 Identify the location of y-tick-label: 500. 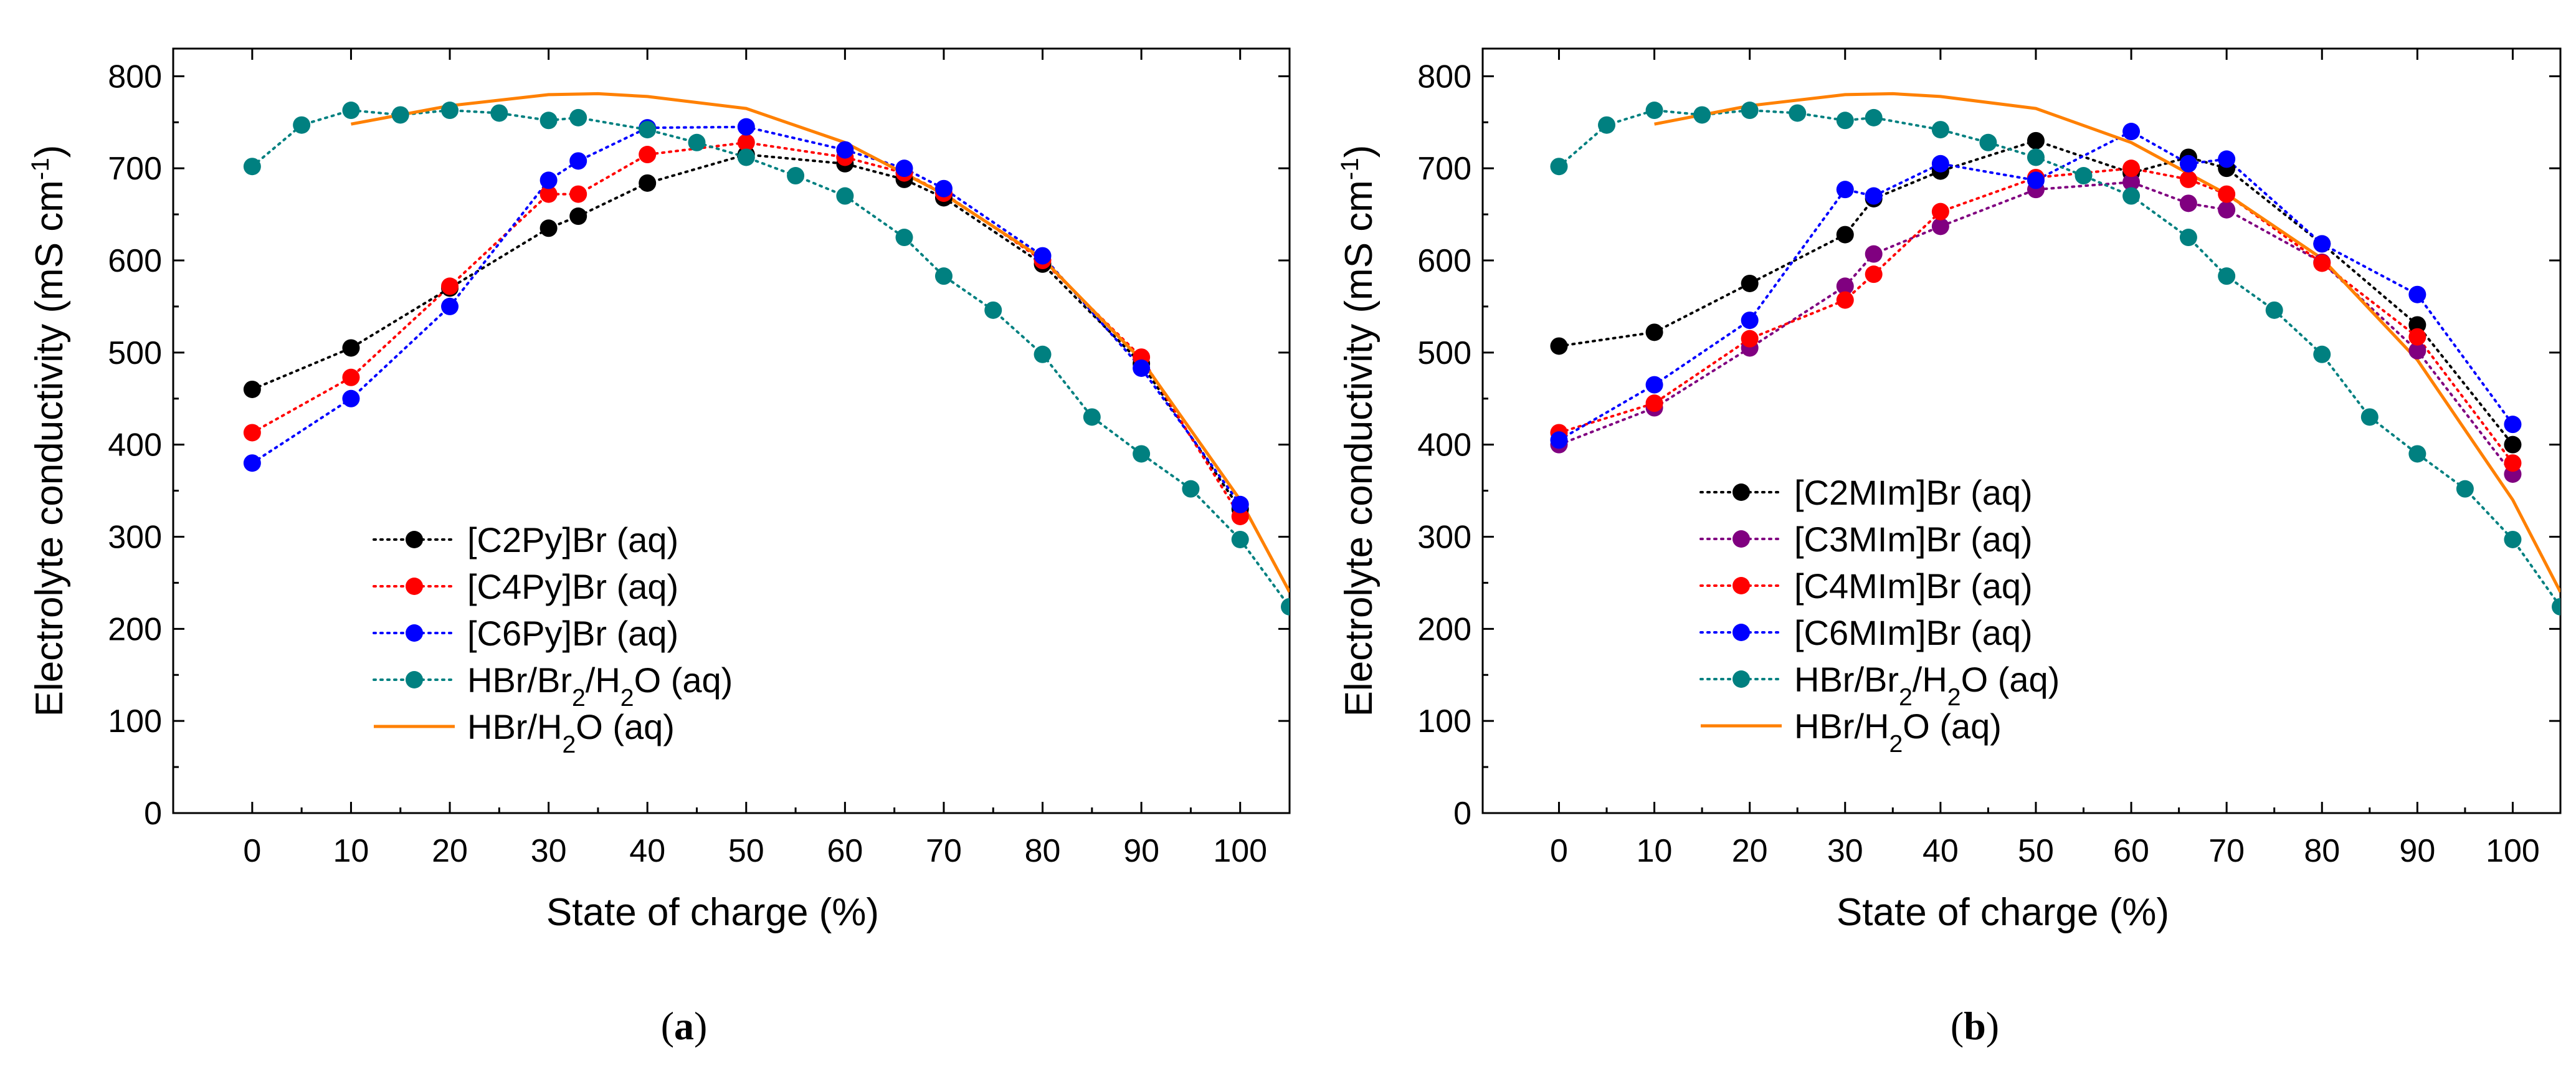
(1444, 353).